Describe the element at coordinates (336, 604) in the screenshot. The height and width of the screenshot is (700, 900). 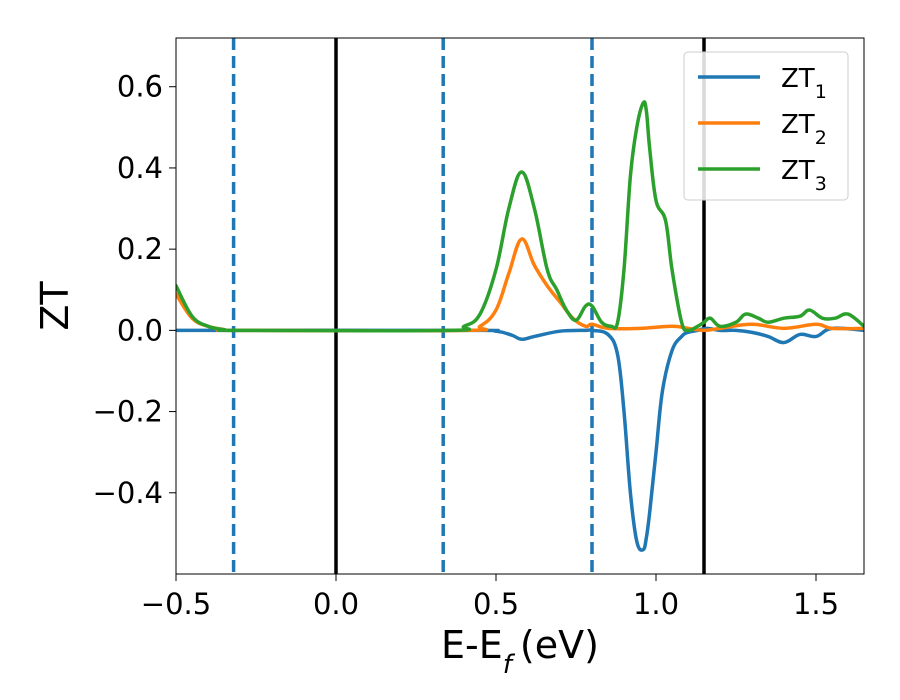
I see `x-tick-label: 0.0` at that location.